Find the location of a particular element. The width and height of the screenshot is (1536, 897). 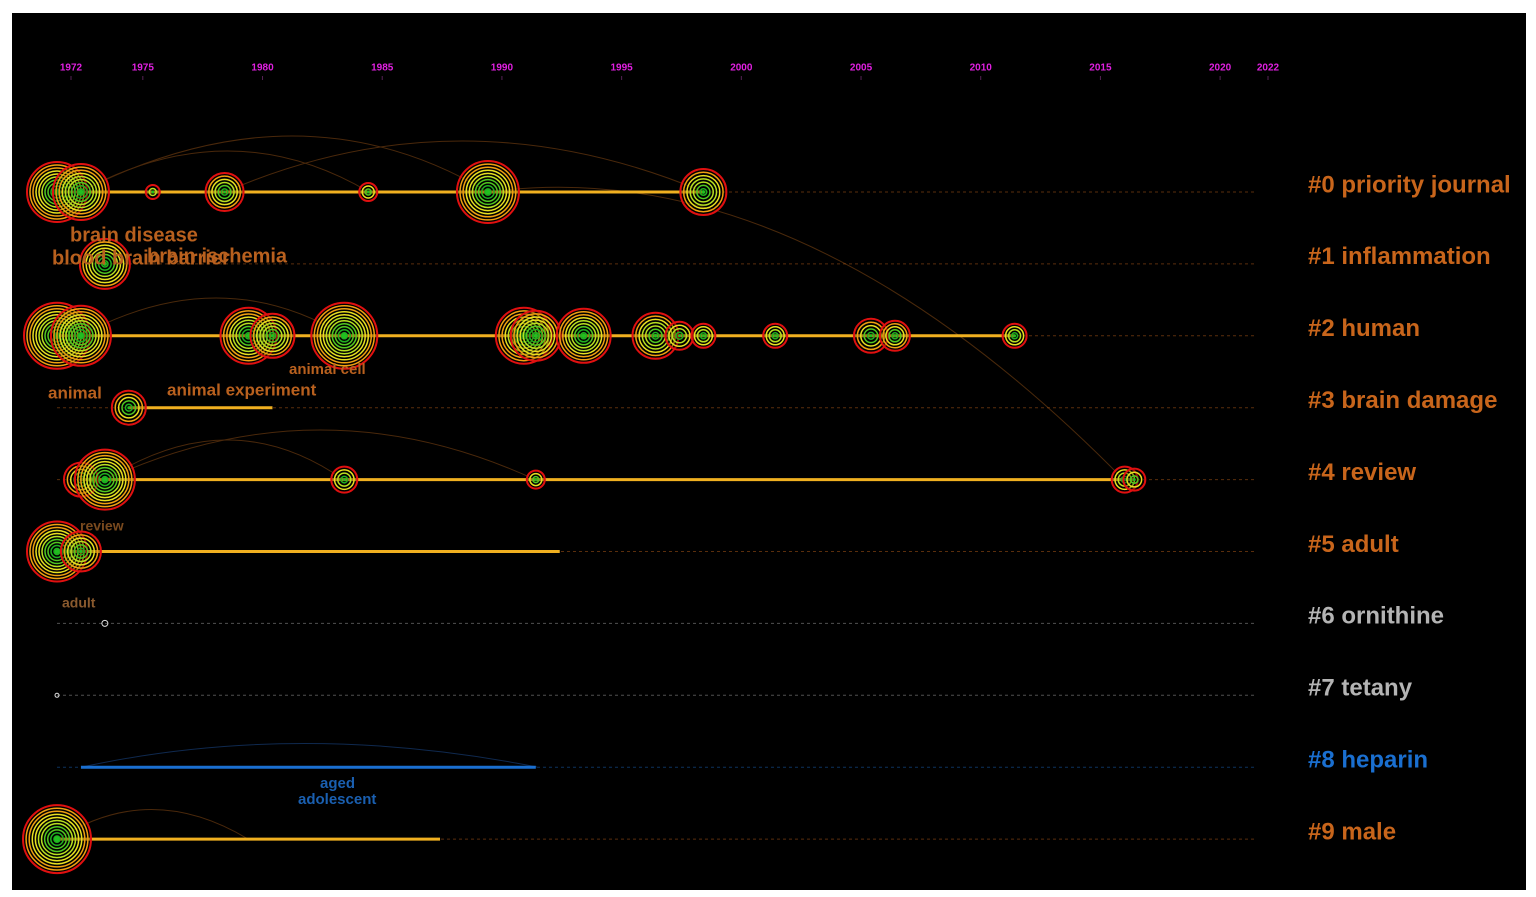

node-label: animal experiment is located at coordinates (242, 389).